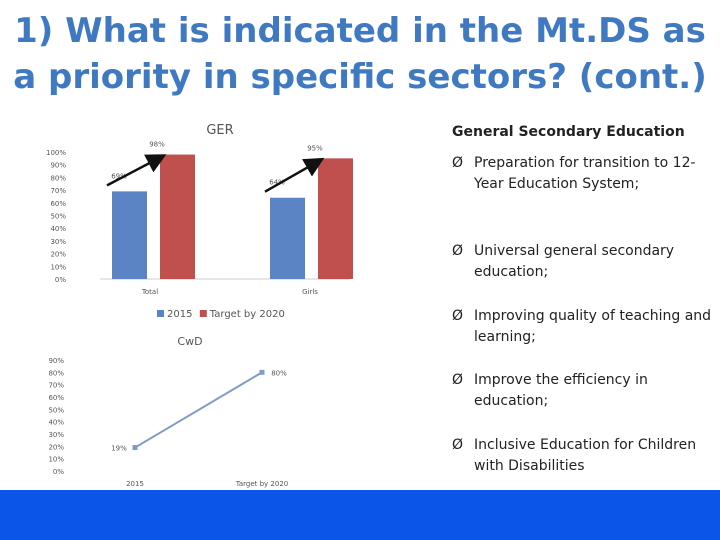 This screenshot has width=720, height=540. I want to click on series-line, so click(198, 410).